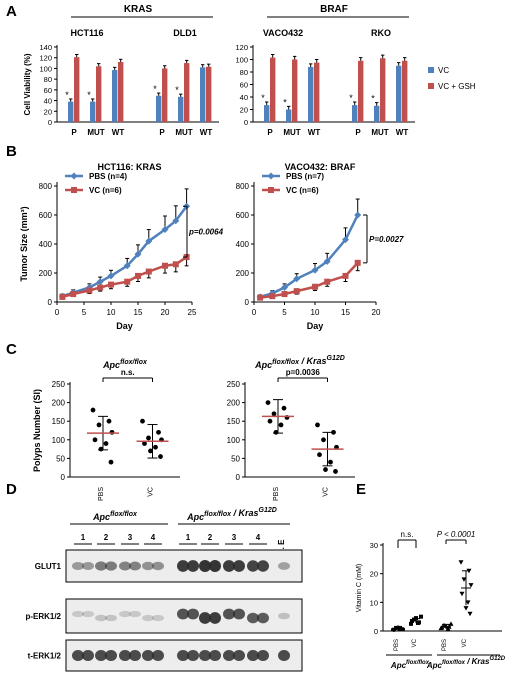 This screenshot has width=512, height=679. Describe the element at coordinates (283, 33) in the screenshot. I see `cell-line-label: VACO432` at that location.